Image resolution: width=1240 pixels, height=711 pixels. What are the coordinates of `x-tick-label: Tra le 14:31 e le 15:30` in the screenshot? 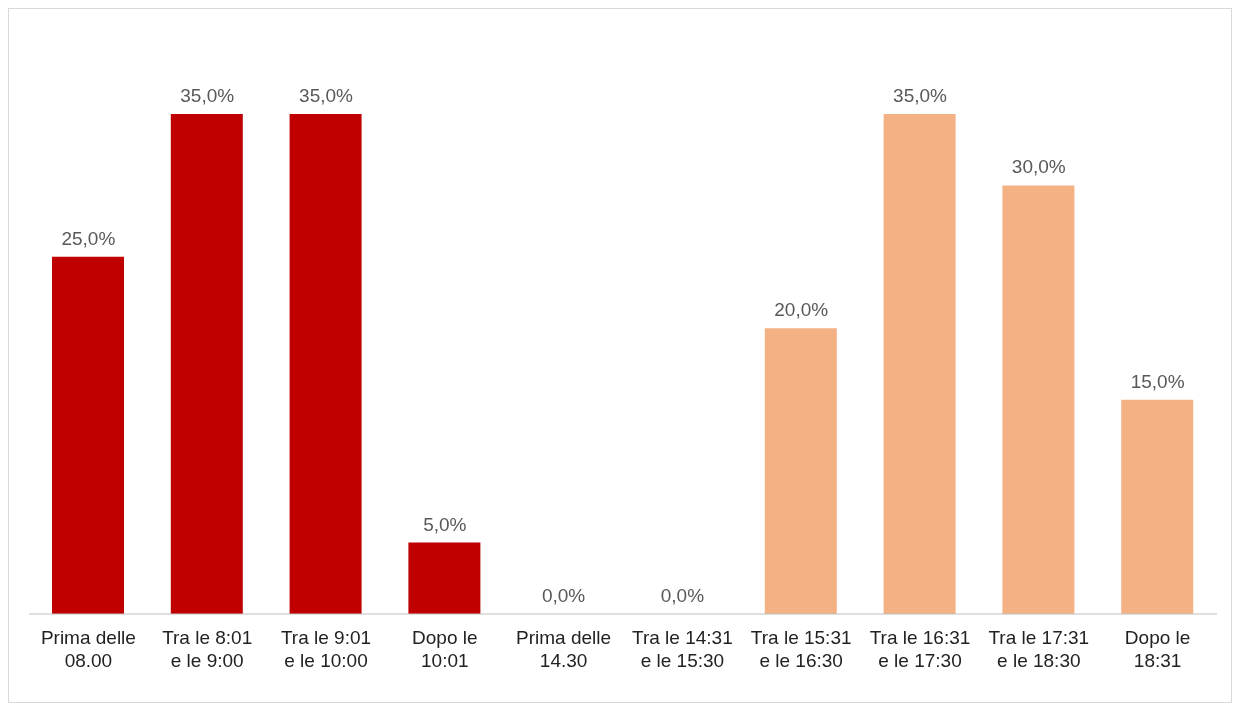 It's located at (682, 649).